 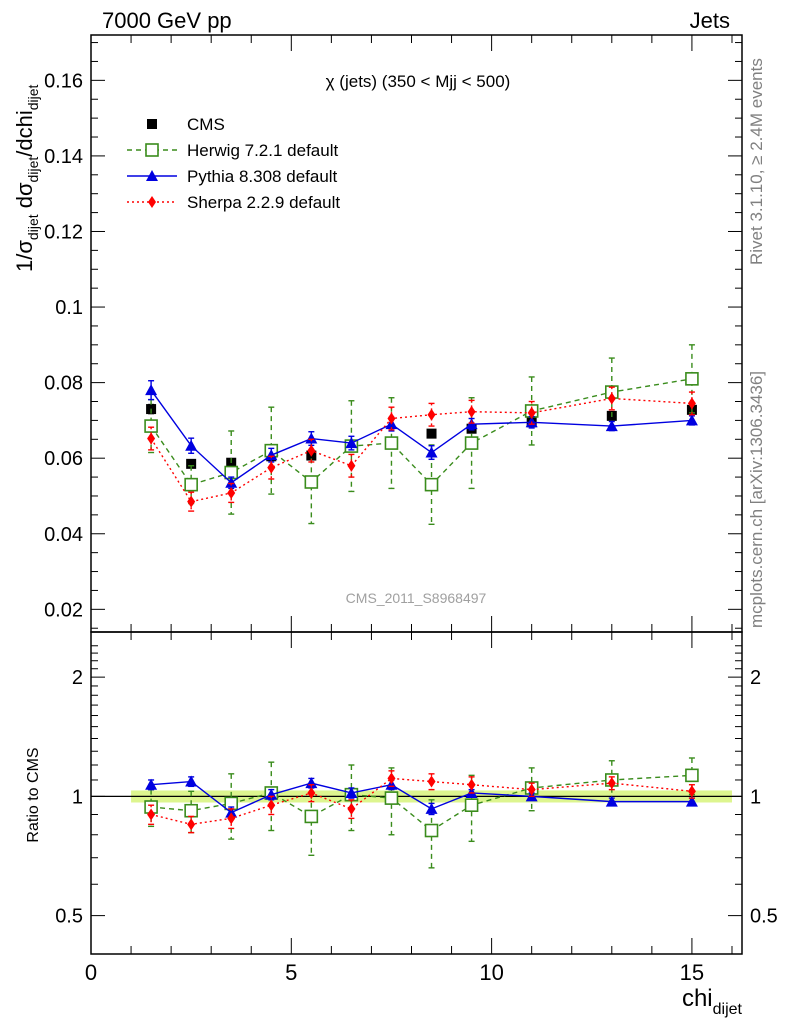 What do you see at coordinates (755, 797) in the screenshot?
I see `ratio-tick-label-right: 1` at bounding box center [755, 797].